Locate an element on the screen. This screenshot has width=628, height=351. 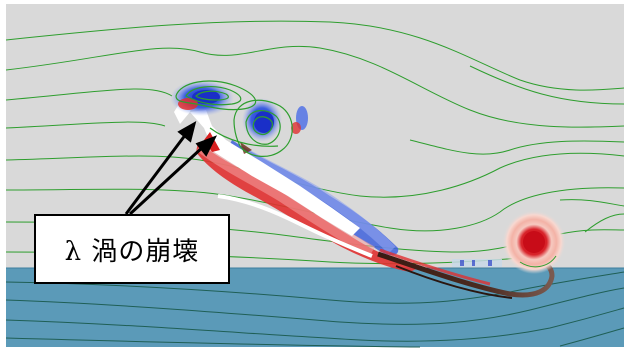
lambda-vortex-breakdown-label: λ 渦の崩壊 is located at coordinates (132, 251).